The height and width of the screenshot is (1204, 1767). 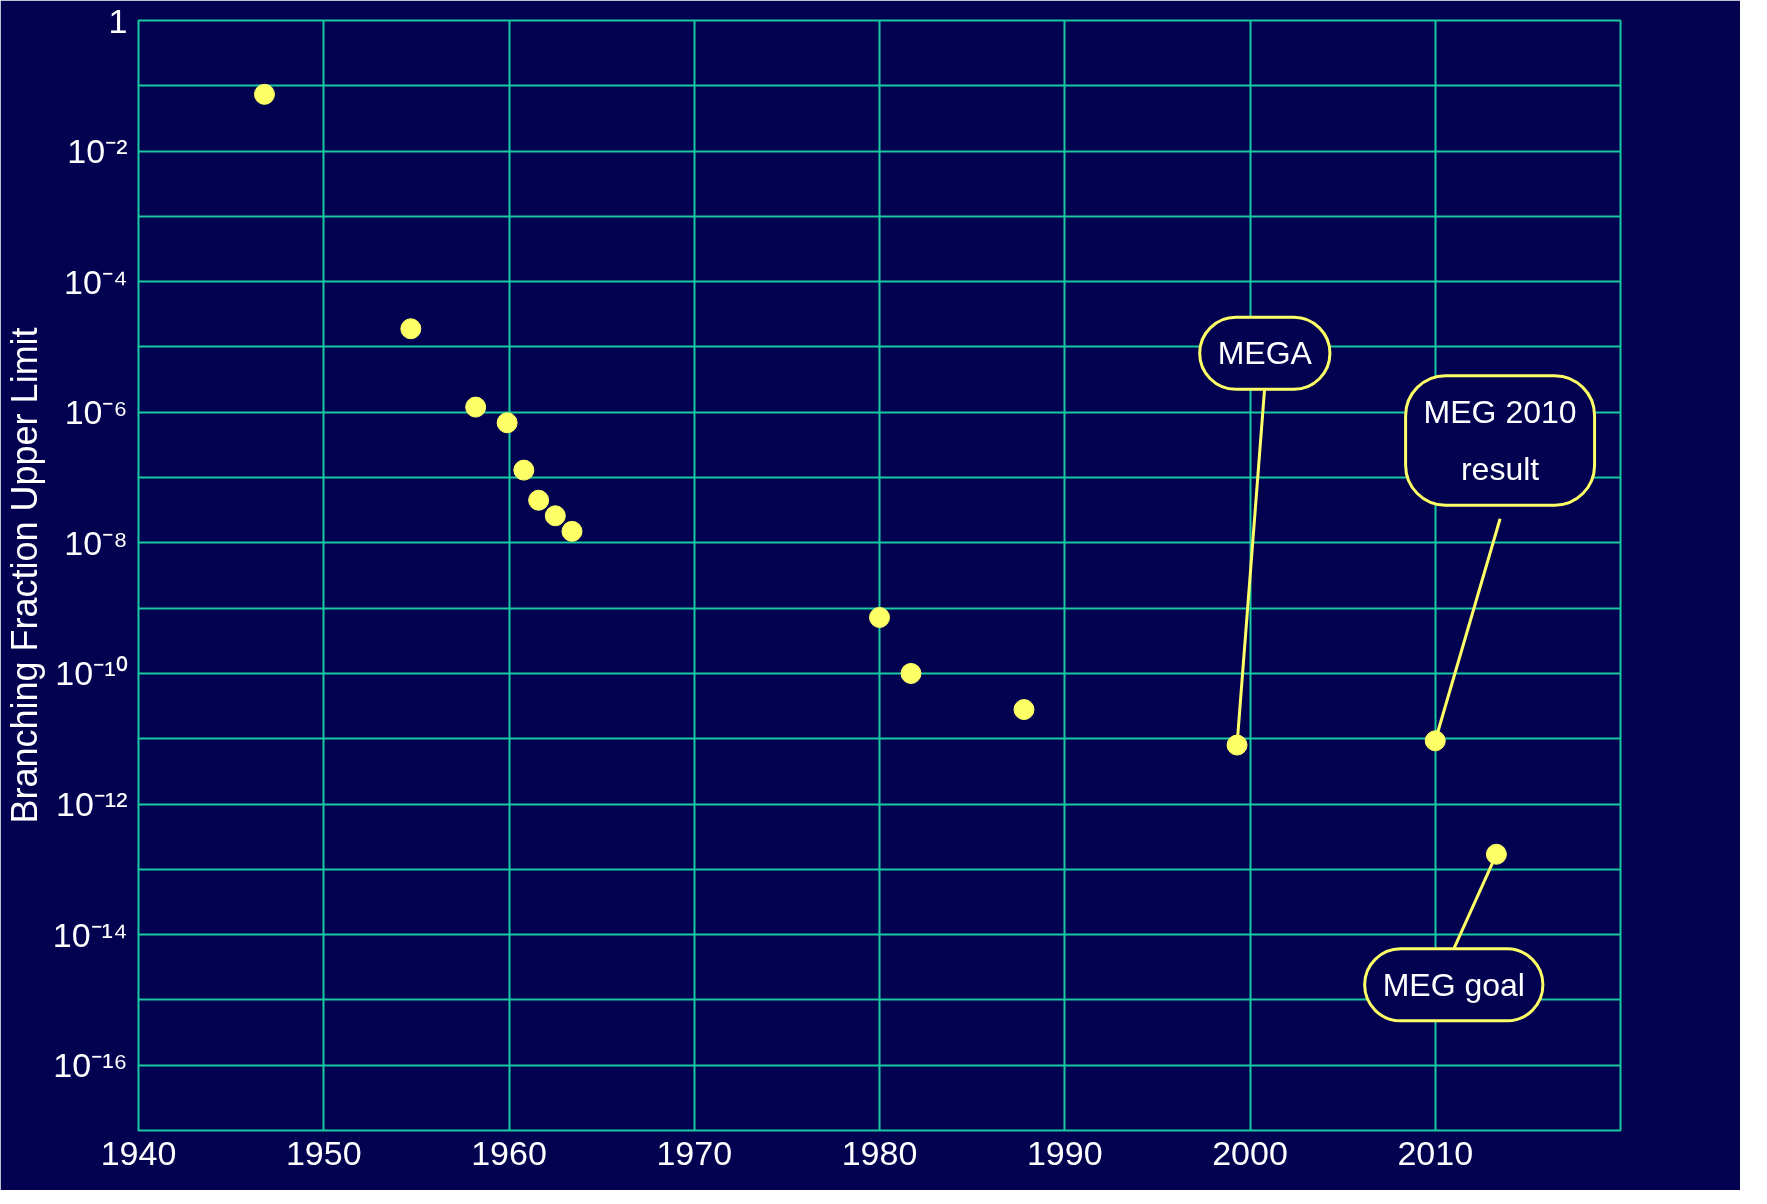 What do you see at coordinates (96, 412) in the screenshot?
I see `y-tick-label: 10⁻⁶` at bounding box center [96, 412].